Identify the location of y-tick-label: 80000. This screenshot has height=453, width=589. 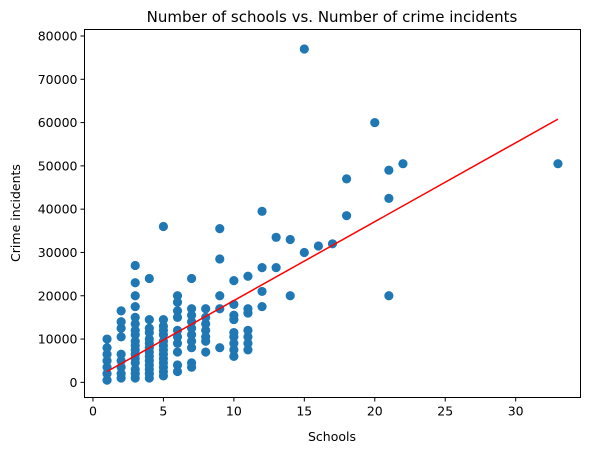
(58, 35).